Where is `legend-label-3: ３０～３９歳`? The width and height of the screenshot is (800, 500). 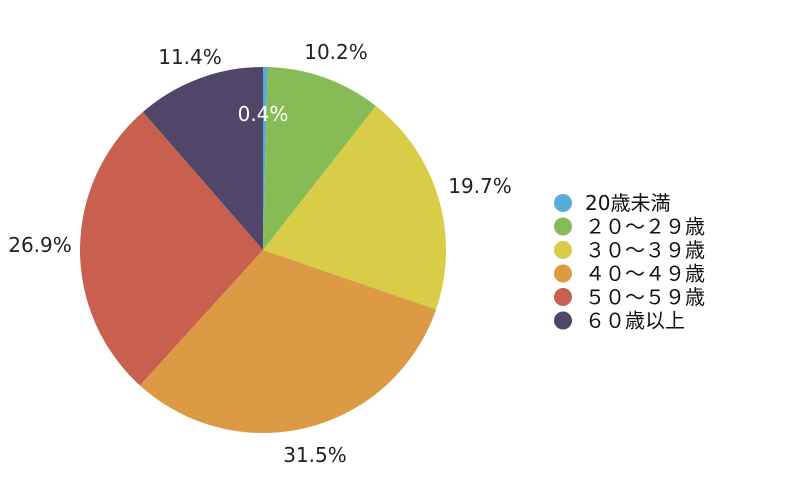
legend-label-3: ３０～３９歳 is located at coordinates (645, 250).